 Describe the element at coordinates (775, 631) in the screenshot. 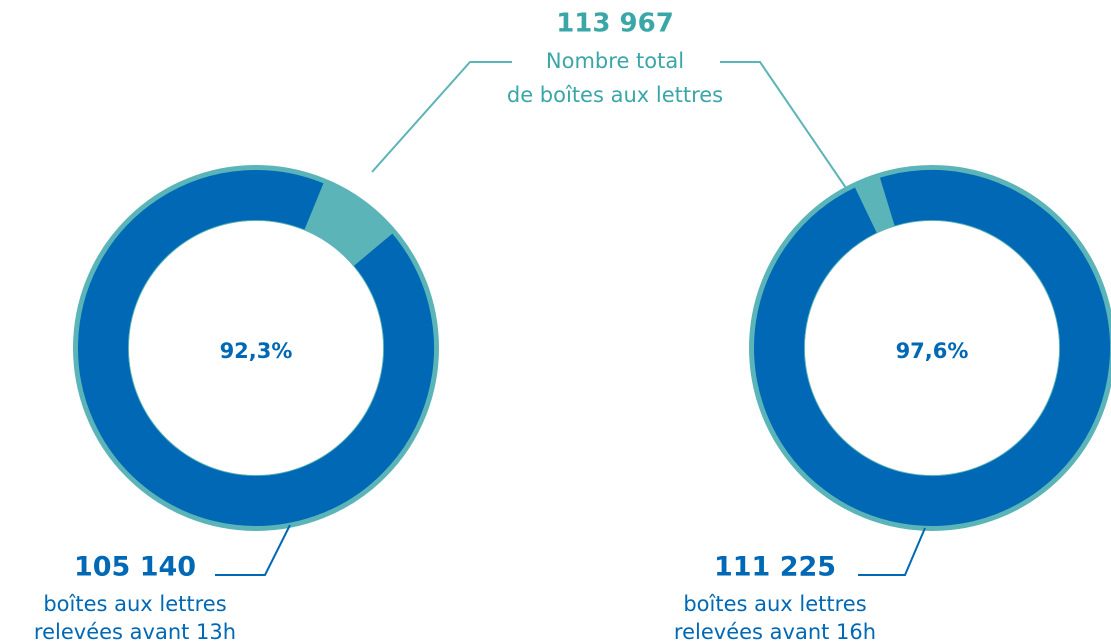

I see `caption: relevées avant 16h` at that location.